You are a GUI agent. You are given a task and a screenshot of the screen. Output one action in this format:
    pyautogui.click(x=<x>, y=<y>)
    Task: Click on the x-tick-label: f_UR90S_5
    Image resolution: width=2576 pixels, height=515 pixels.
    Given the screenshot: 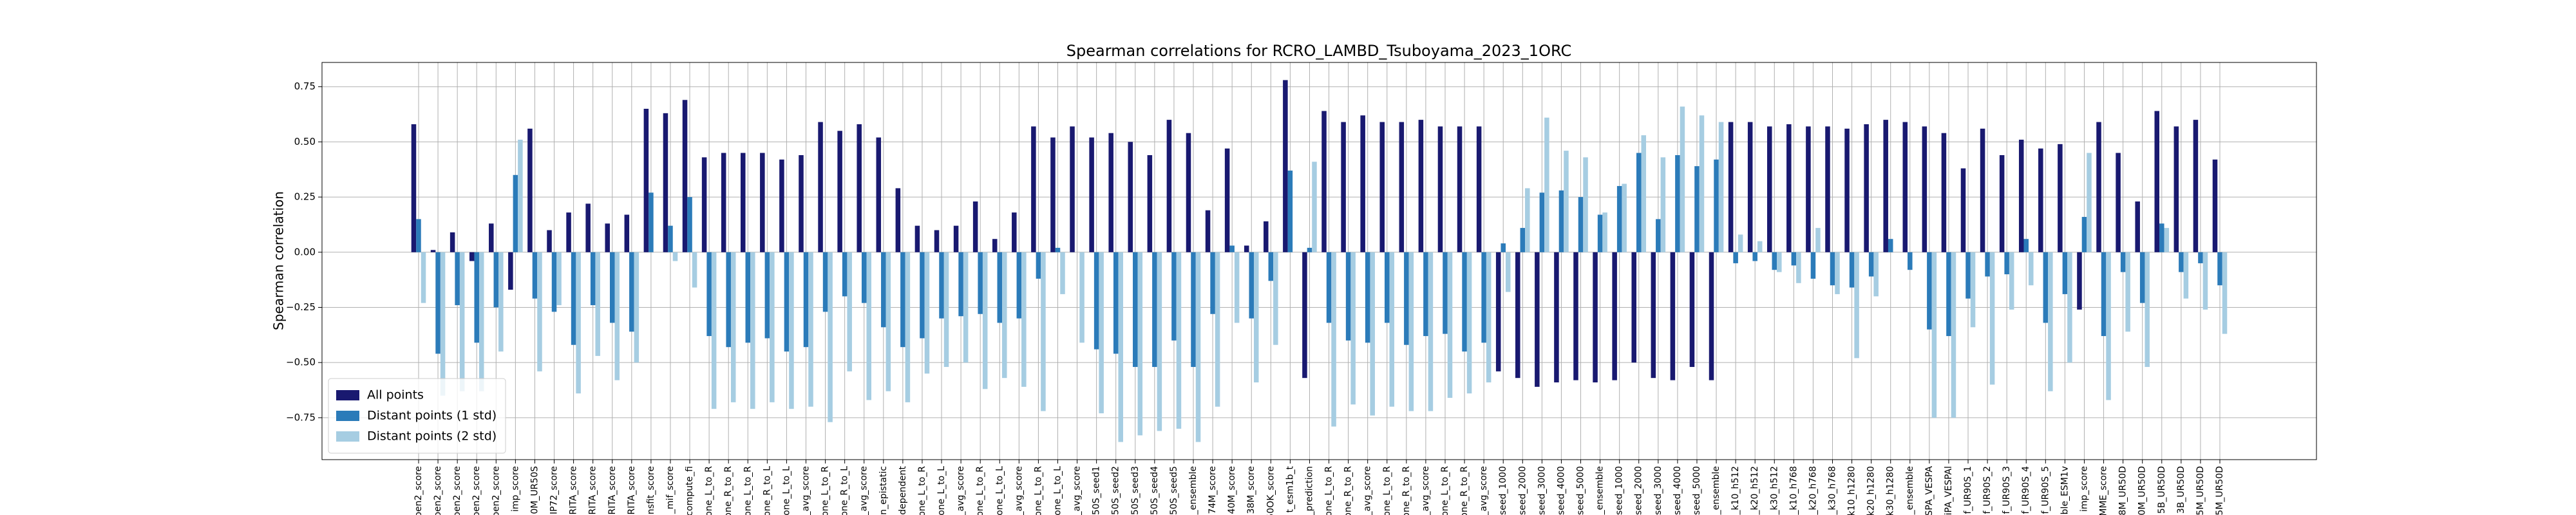 What is the action you would take?
    pyautogui.click(x=2045, y=490)
    